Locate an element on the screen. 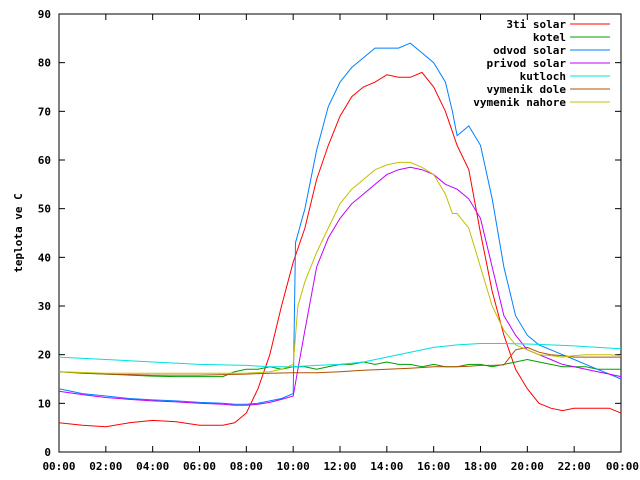  x-tick-label: 20:00 is located at coordinates (527, 466).